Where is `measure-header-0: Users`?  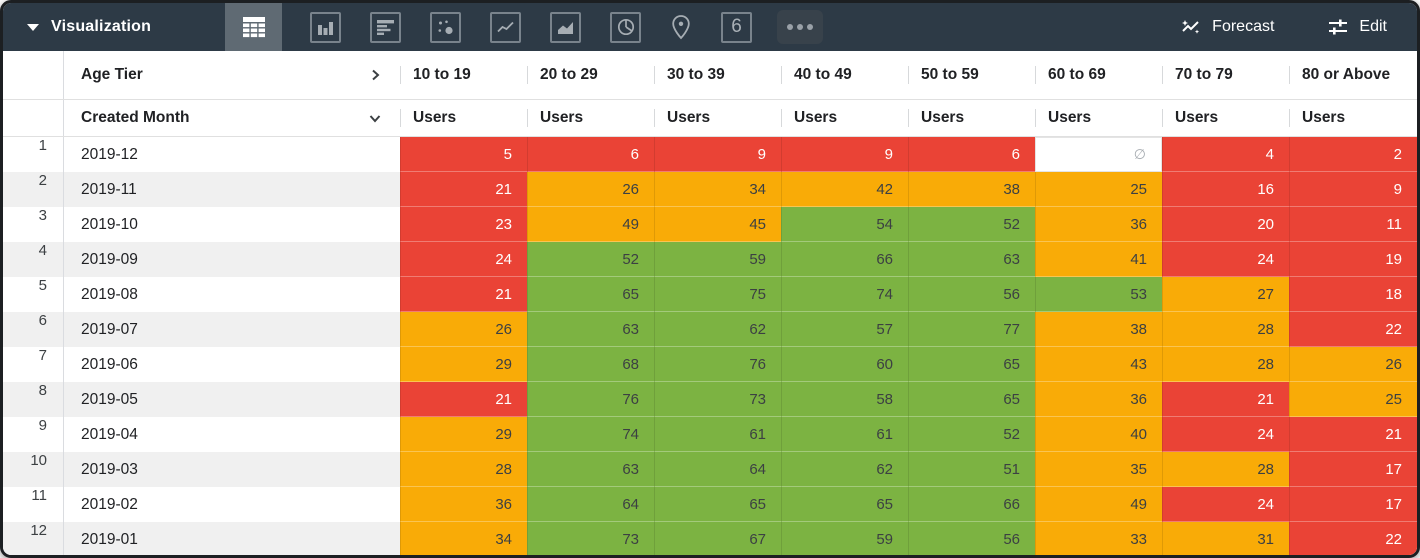 measure-header-0: Users is located at coordinates (463, 118).